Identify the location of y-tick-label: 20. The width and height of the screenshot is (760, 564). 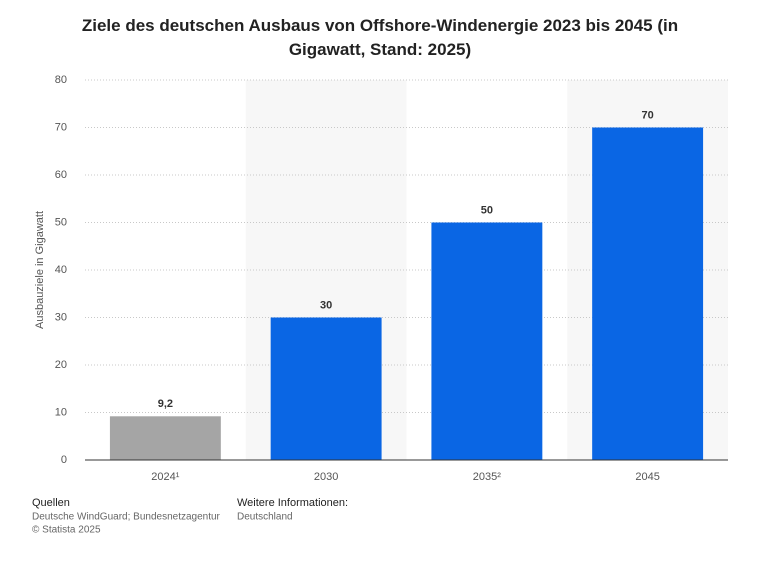
(61, 365).